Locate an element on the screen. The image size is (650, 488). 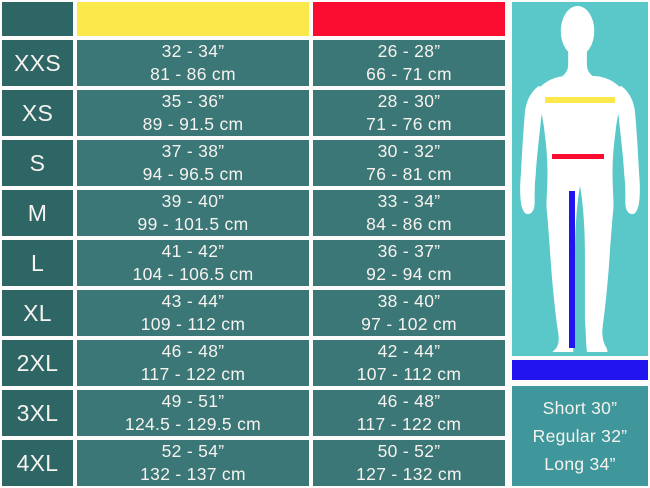
chest-range-inches: 39 - 40” is located at coordinates (193, 201).